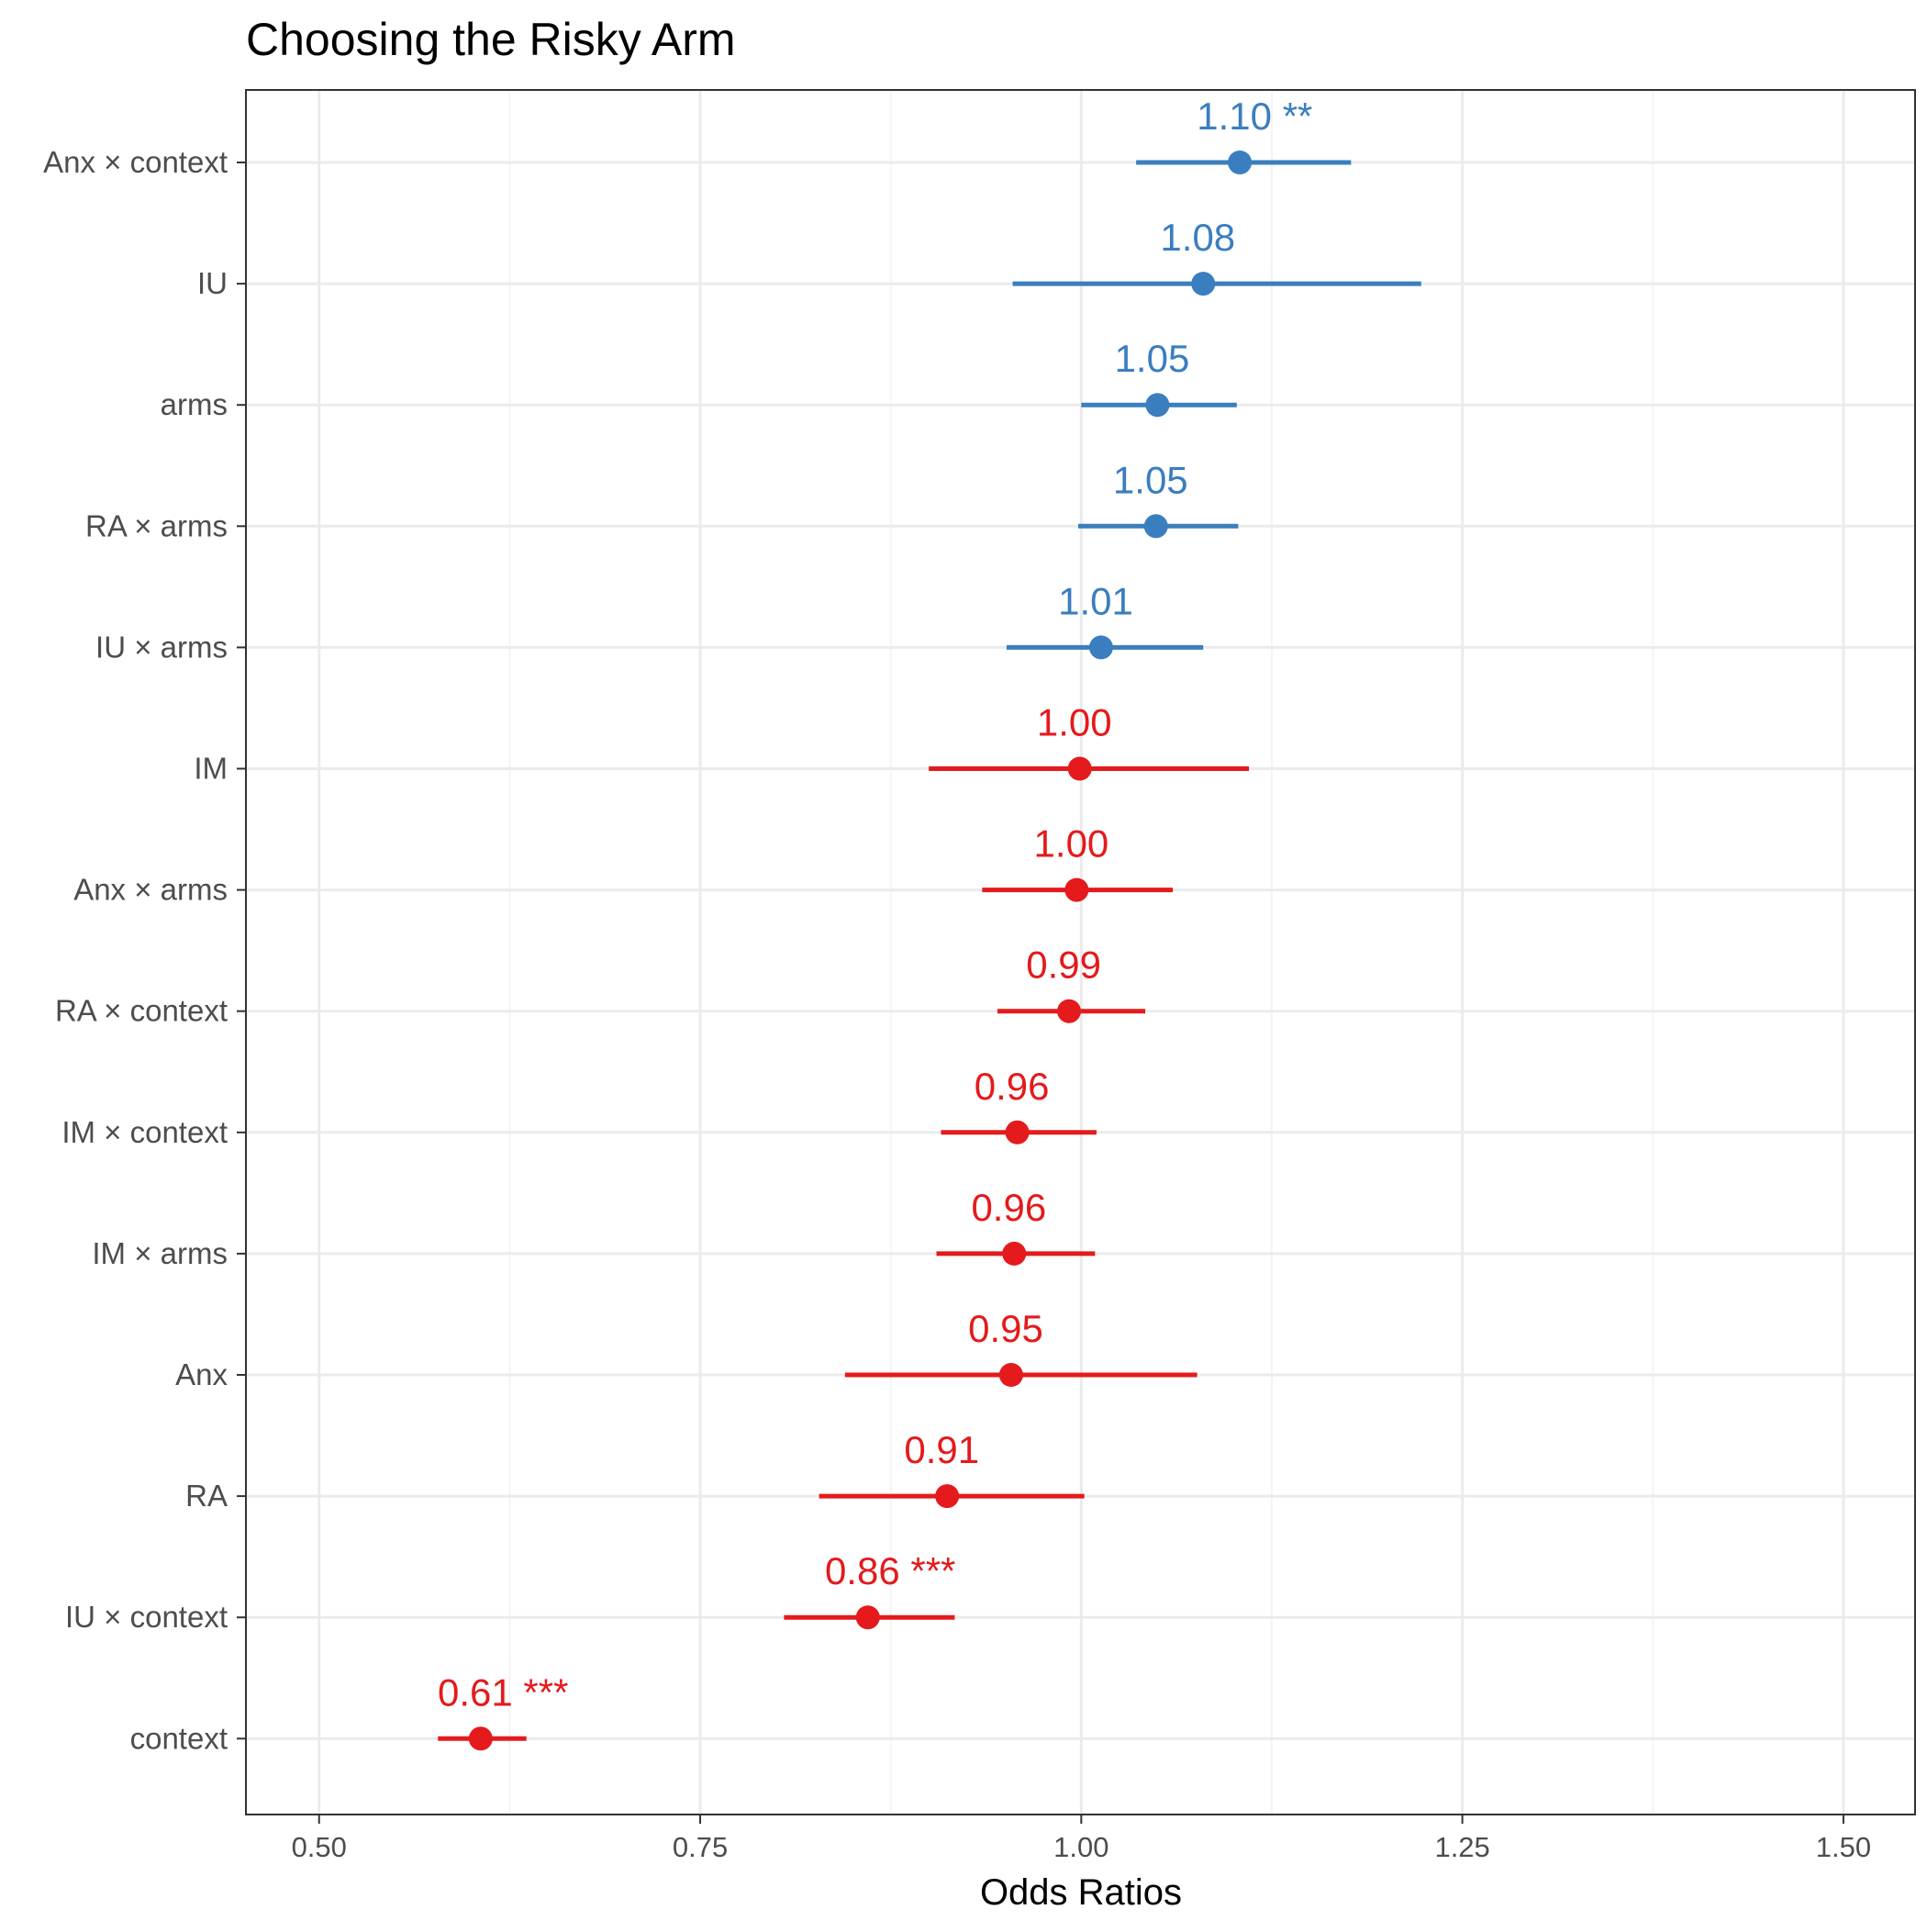 This screenshot has height=1932, width=1927. I want to click on y-tick-label: arms, so click(194, 404).